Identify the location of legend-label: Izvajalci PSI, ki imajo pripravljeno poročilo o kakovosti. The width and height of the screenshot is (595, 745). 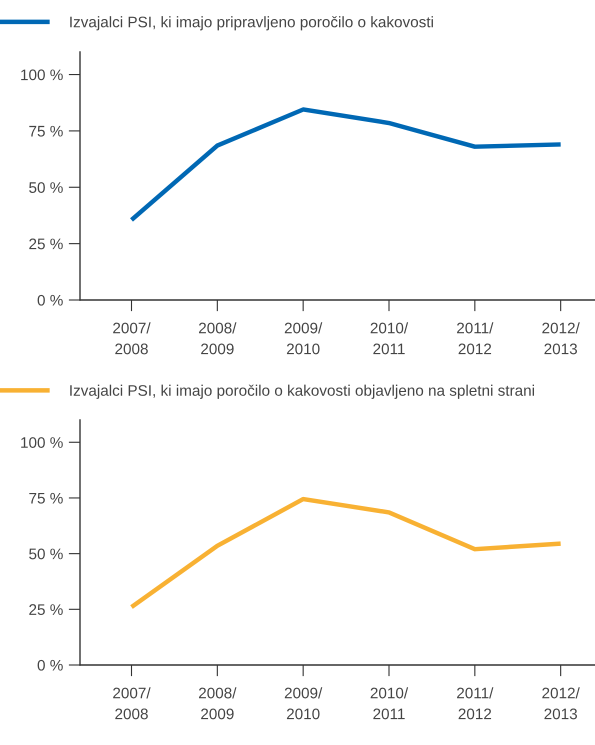
(251, 23).